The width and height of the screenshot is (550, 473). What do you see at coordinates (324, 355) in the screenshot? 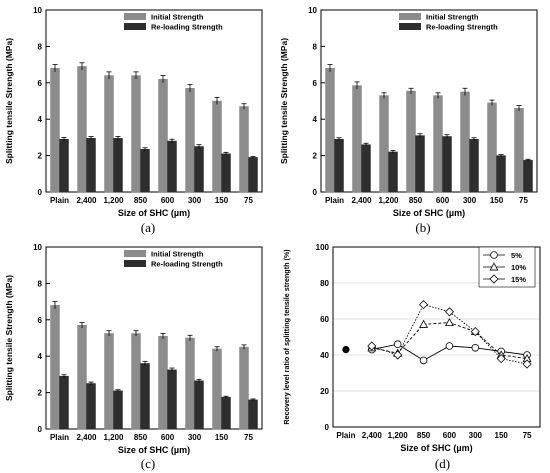
I see `y-tick-label: 40` at bounding box center [324, 355].